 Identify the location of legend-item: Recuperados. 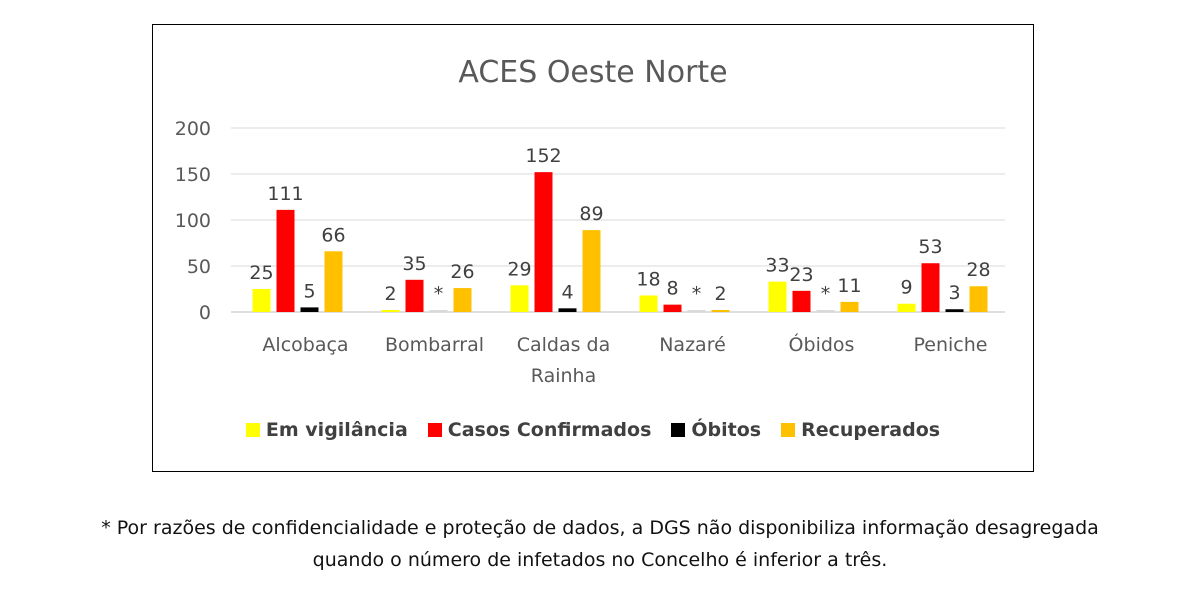
(860, 430).